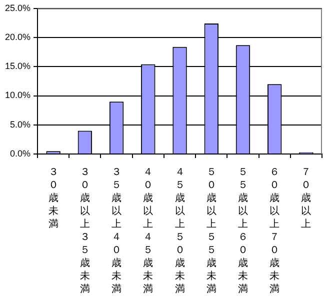 This screenshot has width=330, height=300. What do you see at coordinates (85, 231) in the screenshot?
I see `category-label: ３０歳以上３５歳未満` at bounding box center [85, 231].